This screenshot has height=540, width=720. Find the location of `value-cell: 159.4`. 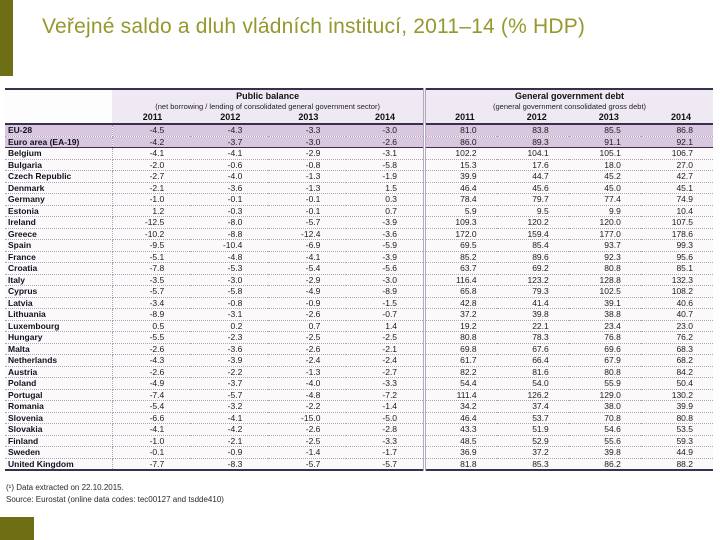

value-cell: 159.4 is located at coordinates (532, 234).